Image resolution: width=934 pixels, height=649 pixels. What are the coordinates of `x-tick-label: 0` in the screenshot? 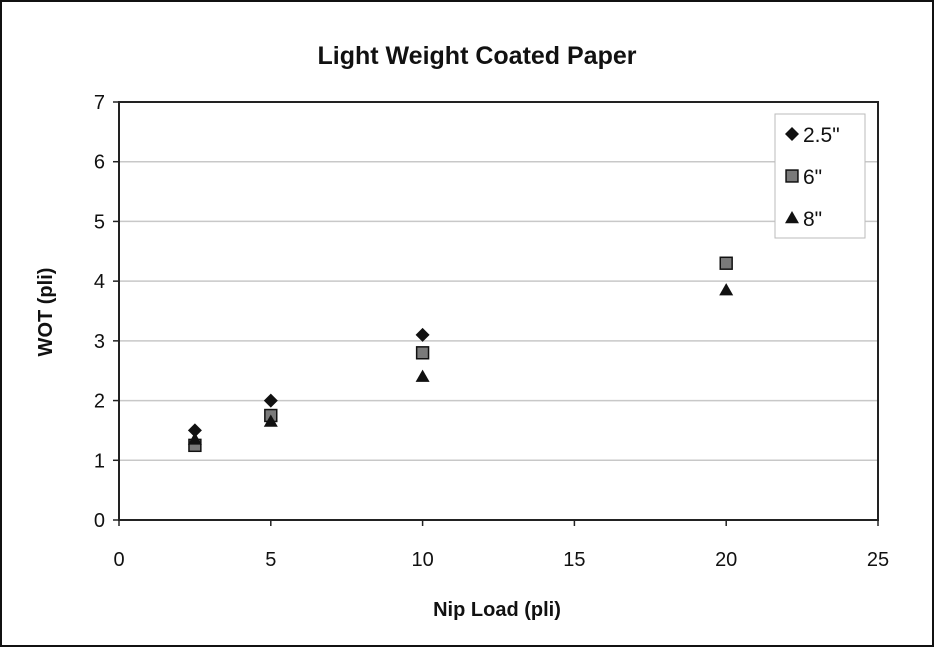 It's located at (118, 560).